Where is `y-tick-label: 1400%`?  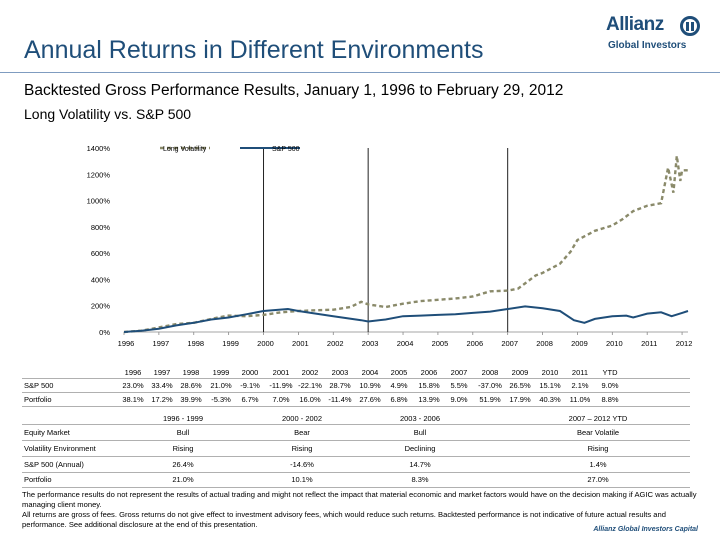 y-tick-label: 1400% is located at coordinates (99, 148).